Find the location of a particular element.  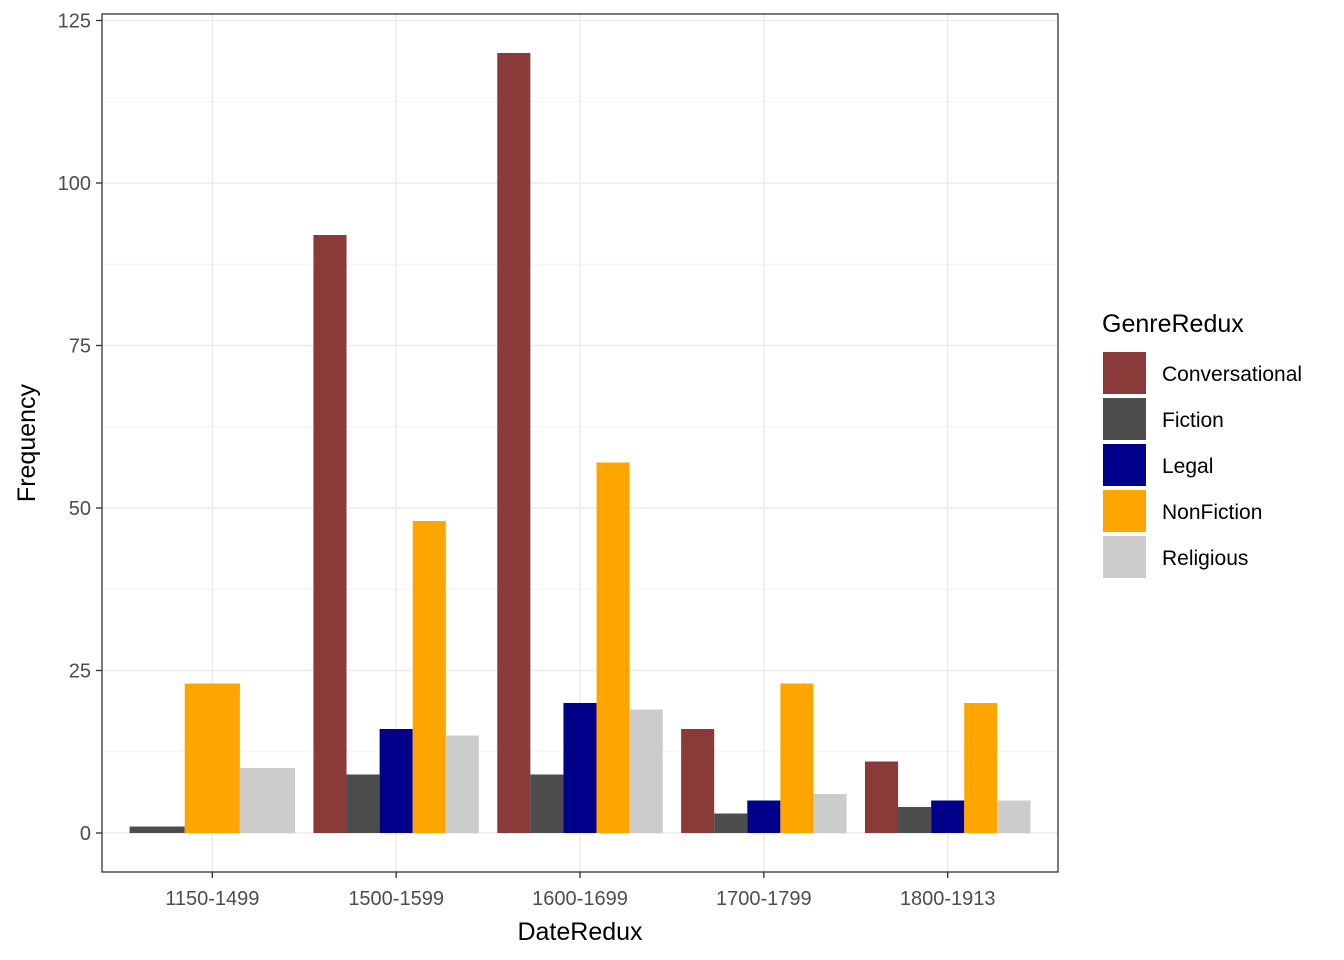

y-tick-label: 0 is located at coordinates (85, 834).